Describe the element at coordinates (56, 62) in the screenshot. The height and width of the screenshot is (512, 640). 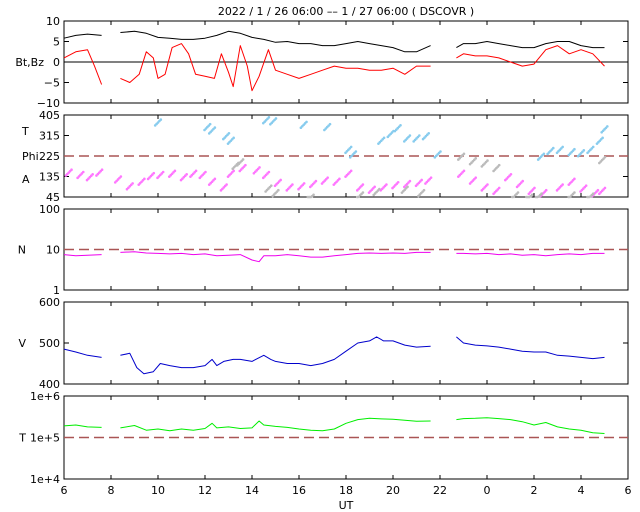
I see `mag-ytick-label: 0` at that location.